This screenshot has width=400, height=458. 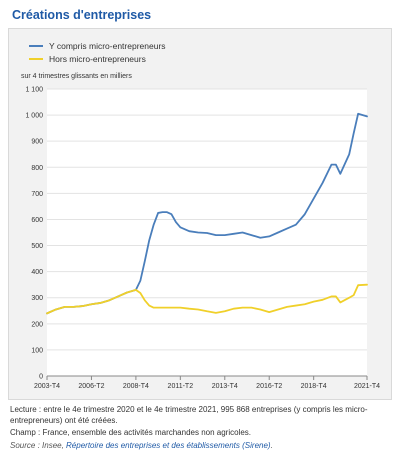 I want to click on x-tick-label: 2006-T2, so click(x=91, y=386).